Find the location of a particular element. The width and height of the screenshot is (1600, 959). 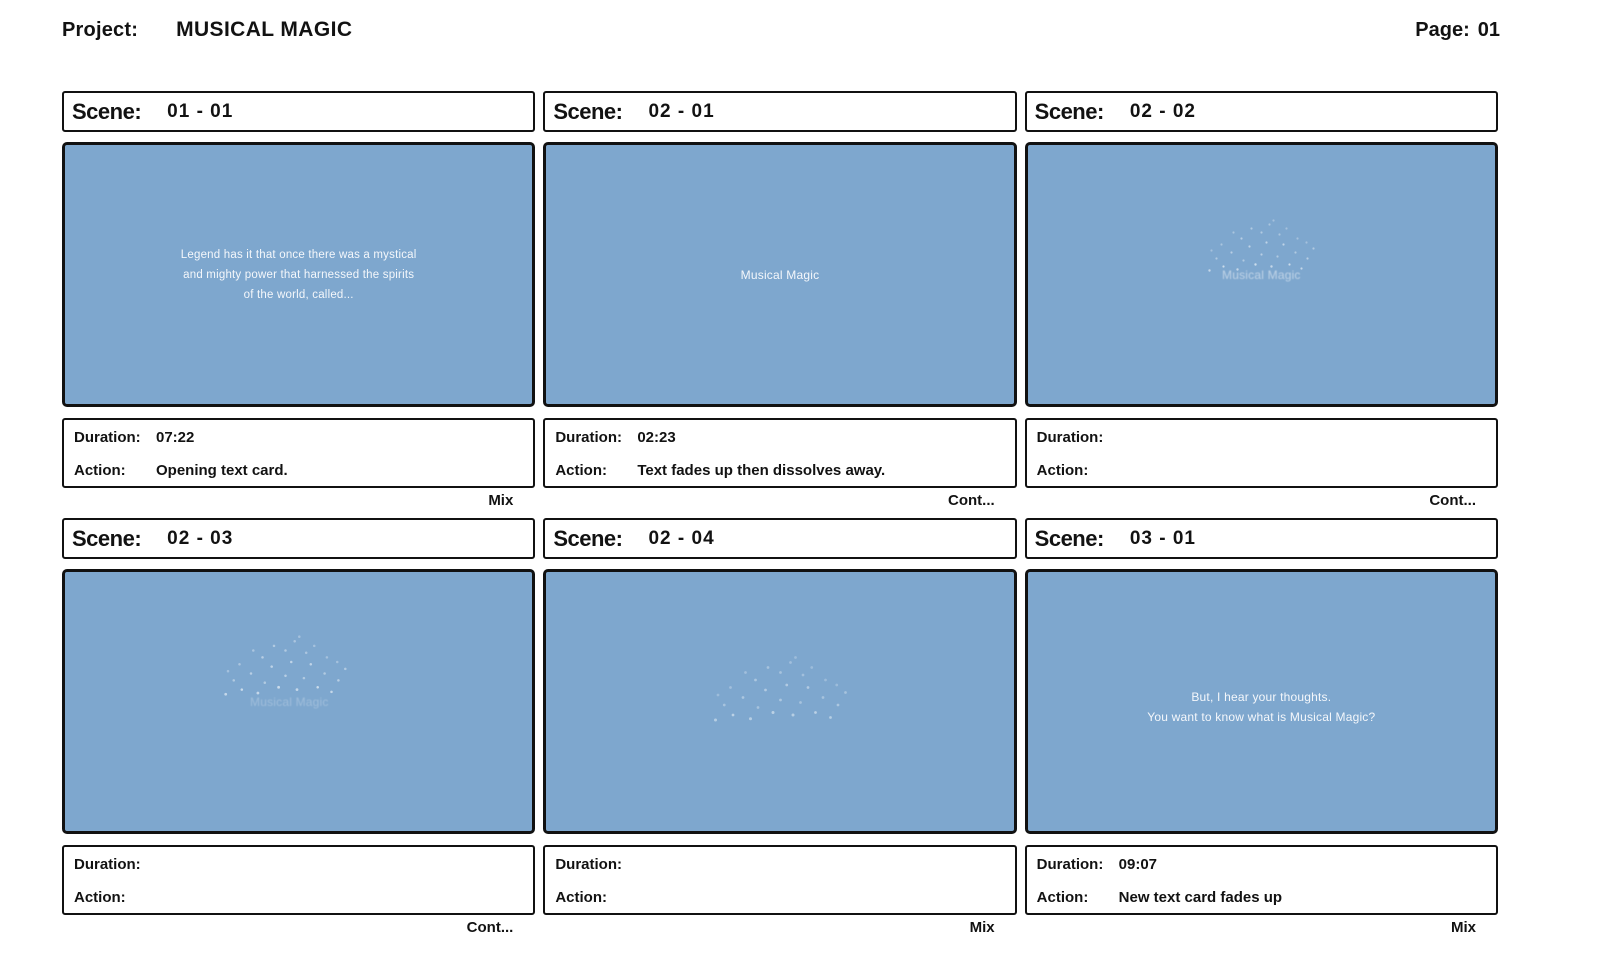

frame-text-line: You want to know what is Musical Magic? is located at coordinates (1261, 716).